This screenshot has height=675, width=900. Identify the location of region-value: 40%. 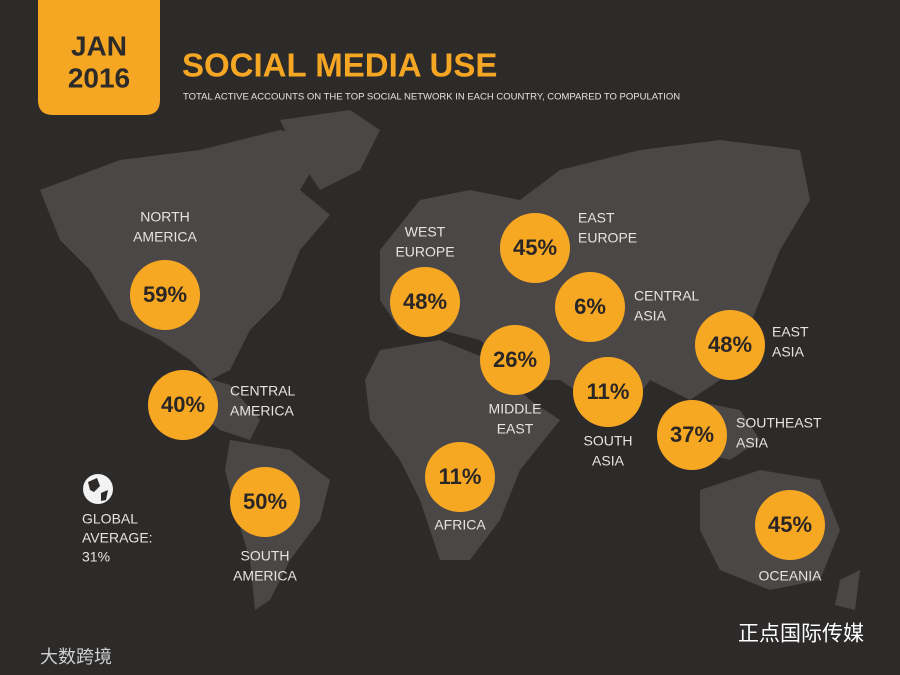
(183, 404).